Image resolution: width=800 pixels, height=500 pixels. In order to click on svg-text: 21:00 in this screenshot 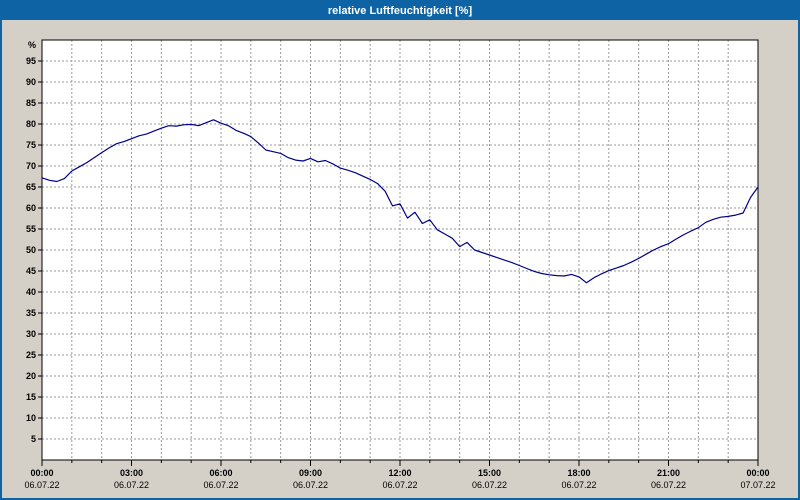, I will do `click(668, 473)`.